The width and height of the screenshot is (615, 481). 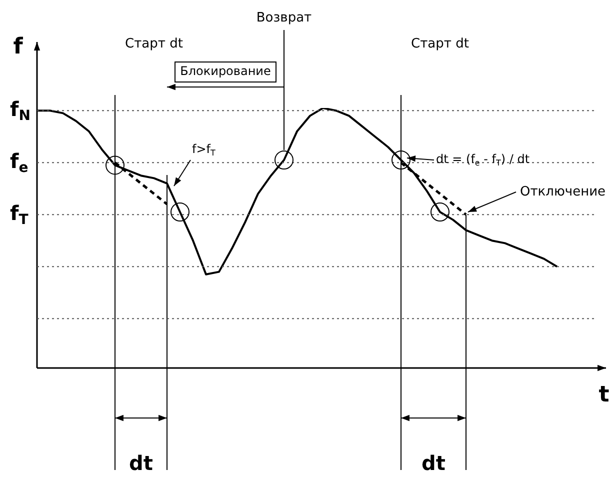 I want to click on text: Блокирование, so click(x=225, y=71).